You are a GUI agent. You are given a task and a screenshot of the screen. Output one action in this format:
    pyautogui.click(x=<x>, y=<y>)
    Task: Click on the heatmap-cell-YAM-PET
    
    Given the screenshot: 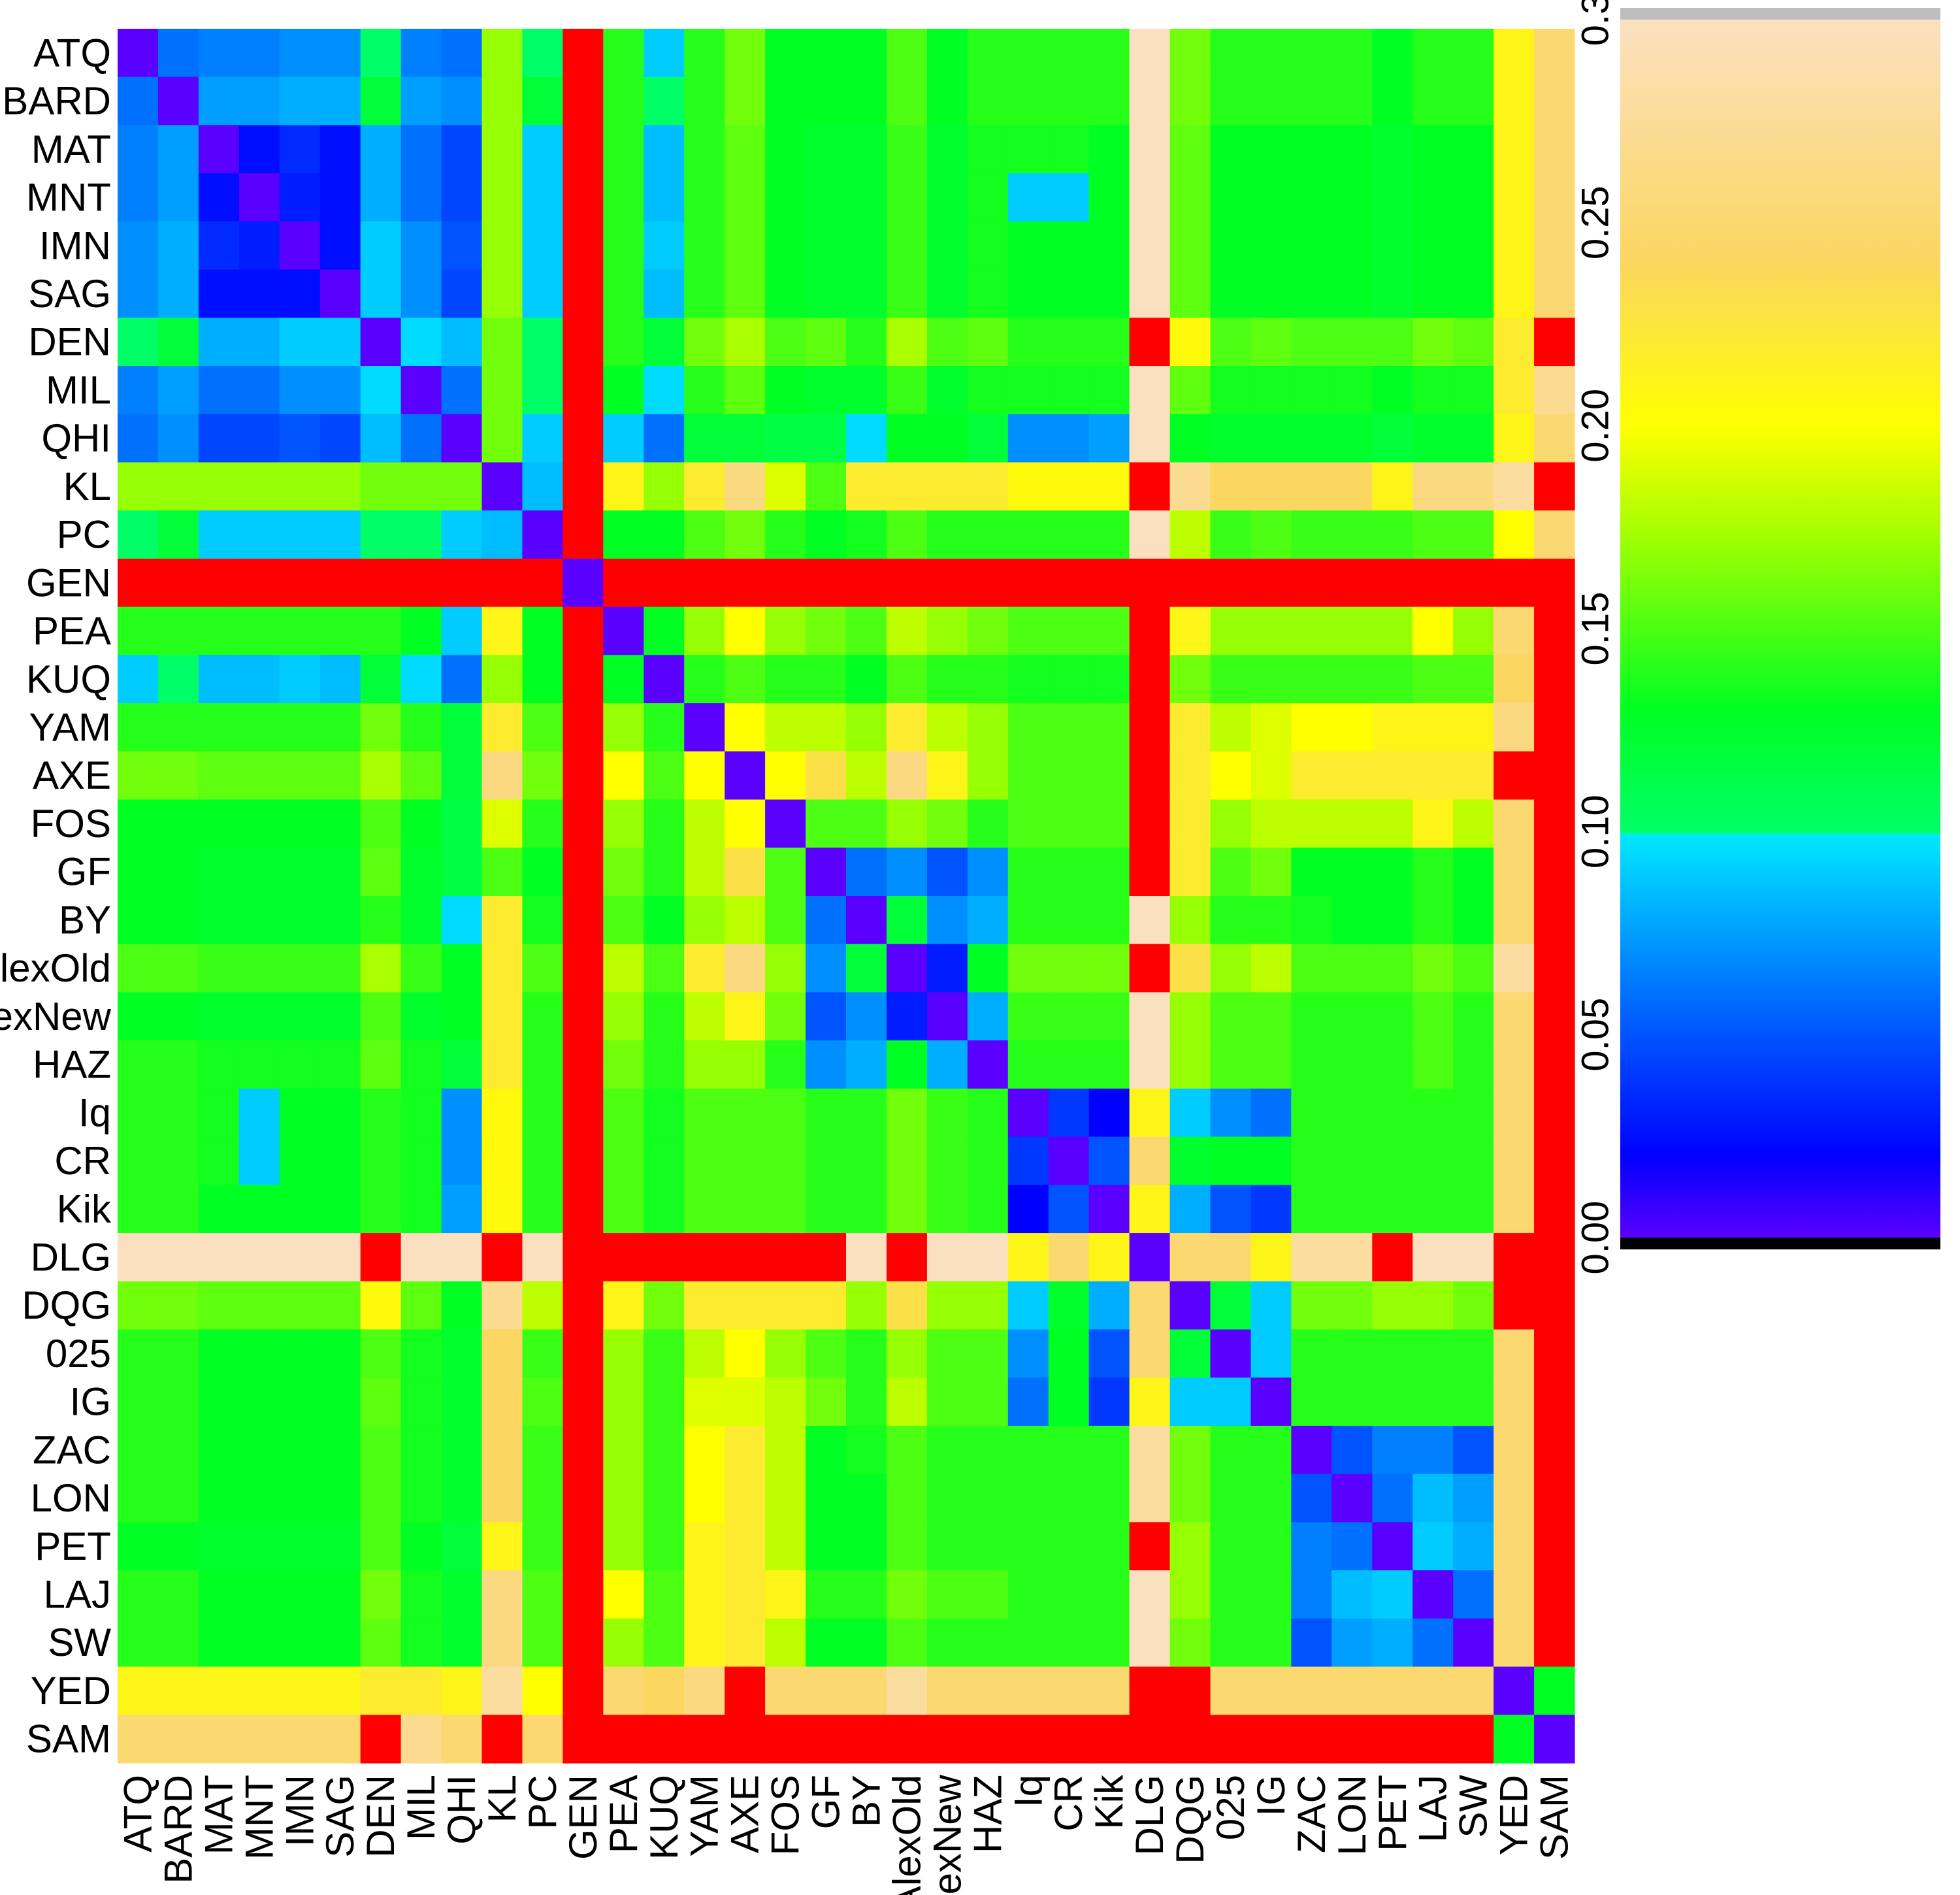 What is the action you would take?
    pyautogui.click(x=1392, y=728)
    